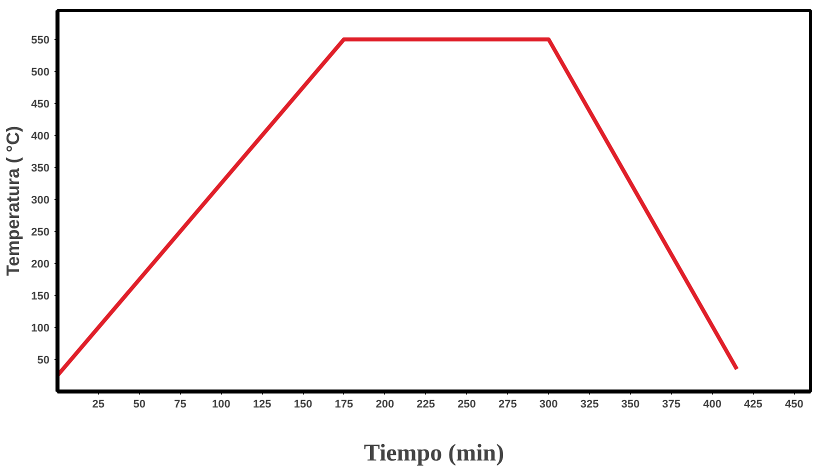  I want to click on y-tick-label: 400, so click(40, 136).